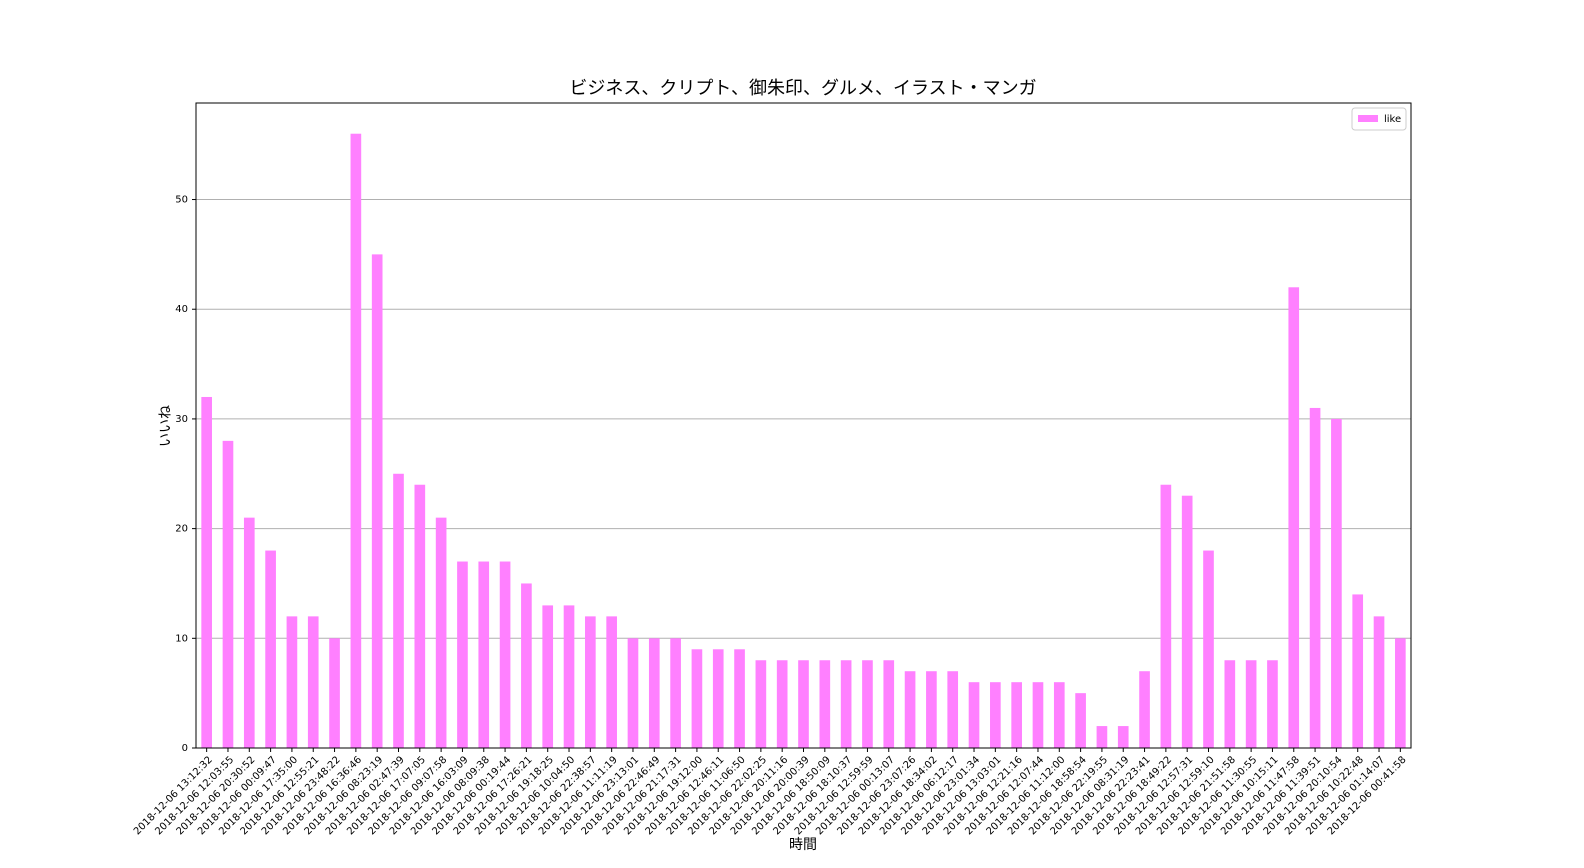 The image size is (1584, 868). What do you see at coordinates (181, 529) in the screenshot?
I see `y-tick-label: 20` at bounding box center [181, 529].